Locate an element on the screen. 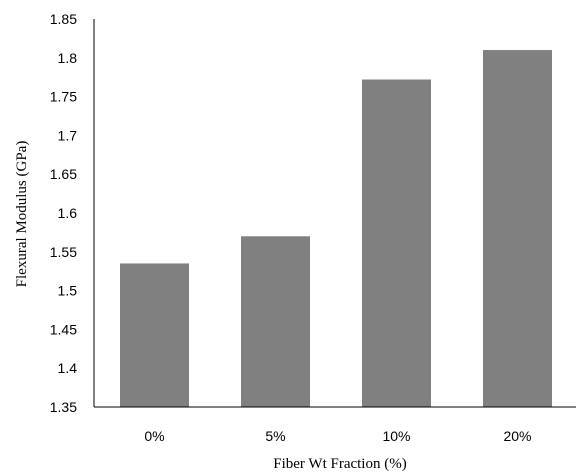 The image size is (576, 474). y-tick-label: 1.65 is located at coordinates (63, 174).